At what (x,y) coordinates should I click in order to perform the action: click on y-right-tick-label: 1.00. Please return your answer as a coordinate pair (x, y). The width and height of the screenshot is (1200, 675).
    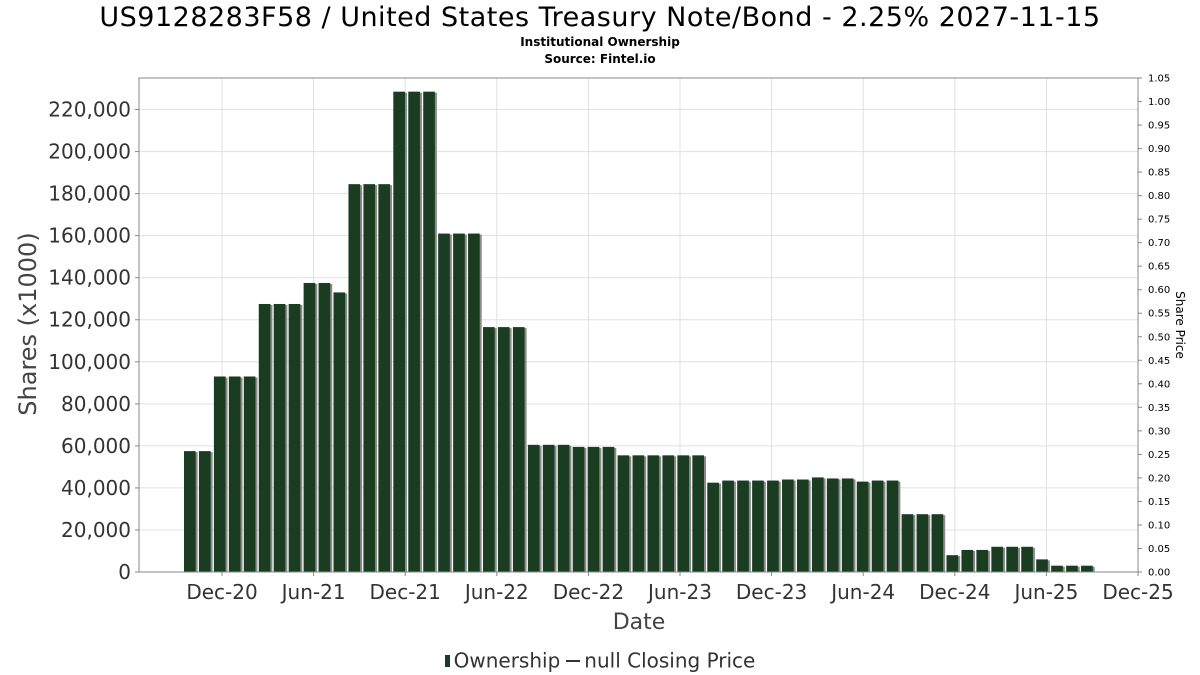
    Looking at the image, I should click on (1159, 102).